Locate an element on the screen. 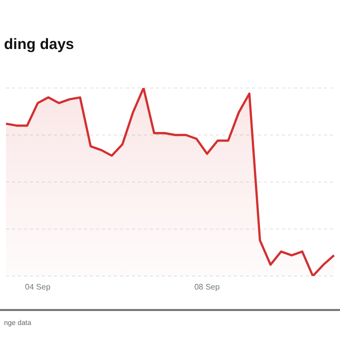  x-tick-label: 04 Sep is located at coordinates (38, 287).